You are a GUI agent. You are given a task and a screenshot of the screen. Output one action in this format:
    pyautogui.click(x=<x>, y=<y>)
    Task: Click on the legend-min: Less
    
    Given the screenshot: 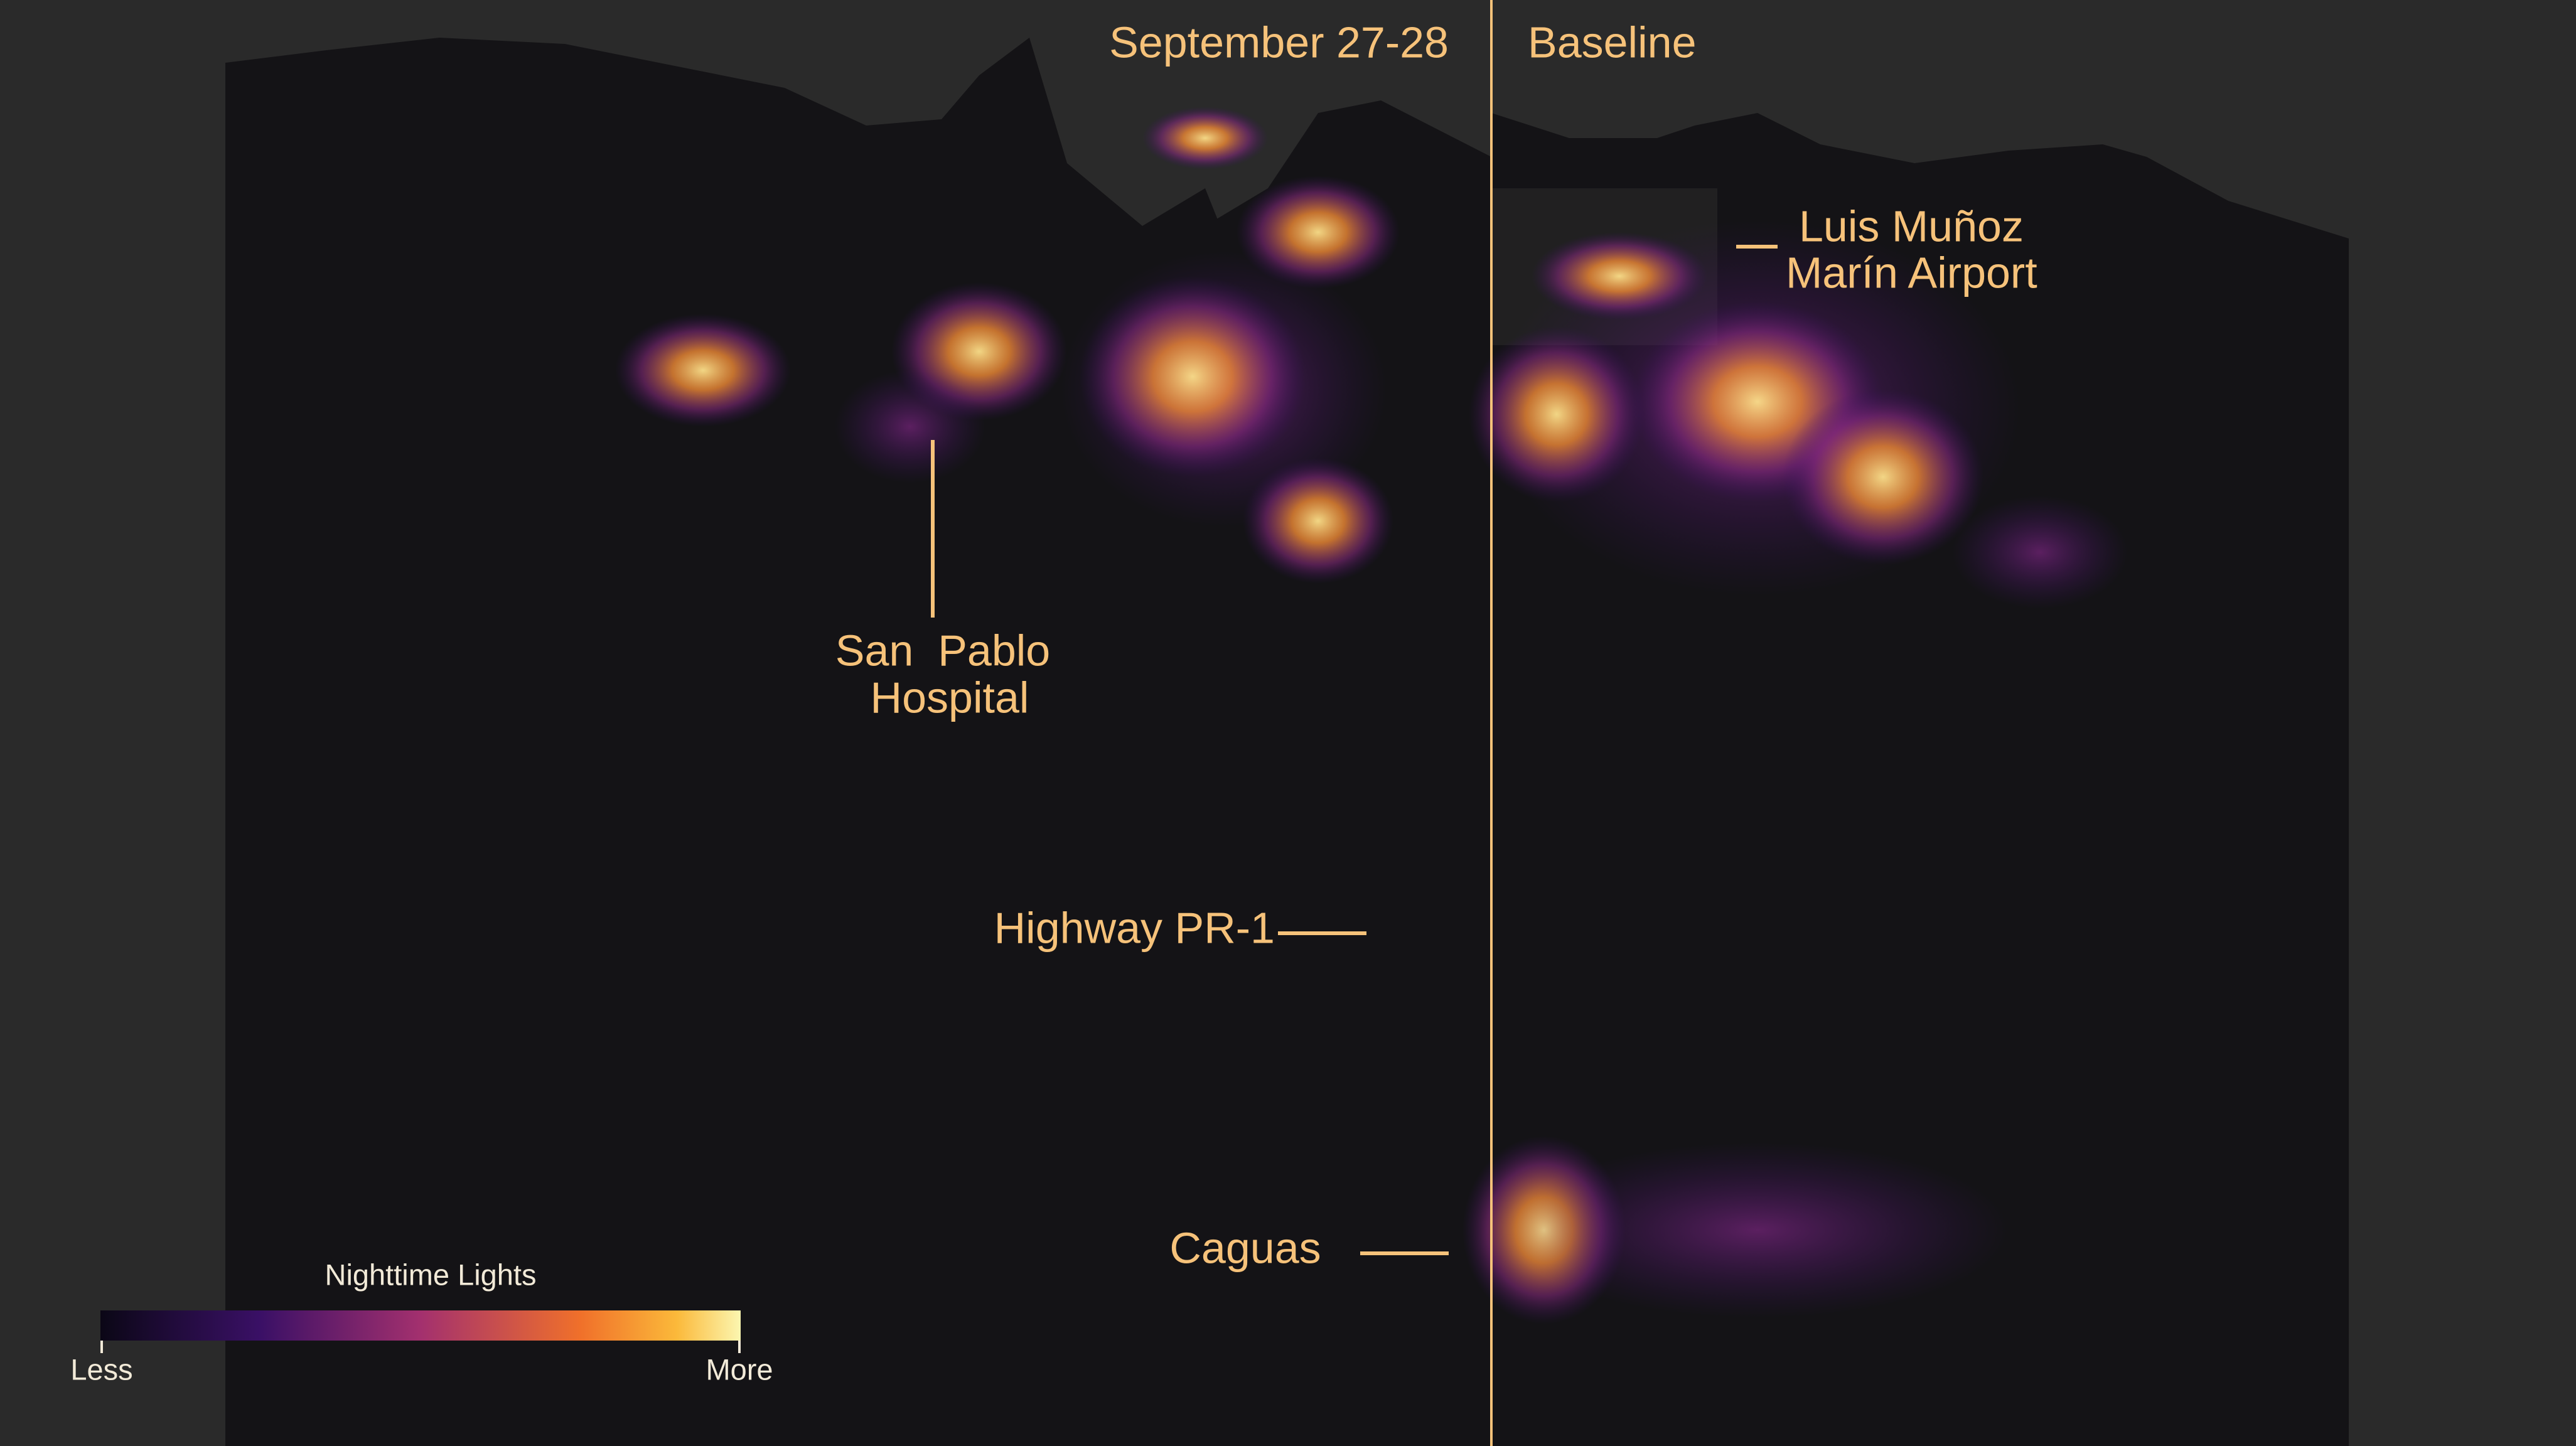 What is the action you would take?
    pyautogui.click(x=101, y=1369)
    